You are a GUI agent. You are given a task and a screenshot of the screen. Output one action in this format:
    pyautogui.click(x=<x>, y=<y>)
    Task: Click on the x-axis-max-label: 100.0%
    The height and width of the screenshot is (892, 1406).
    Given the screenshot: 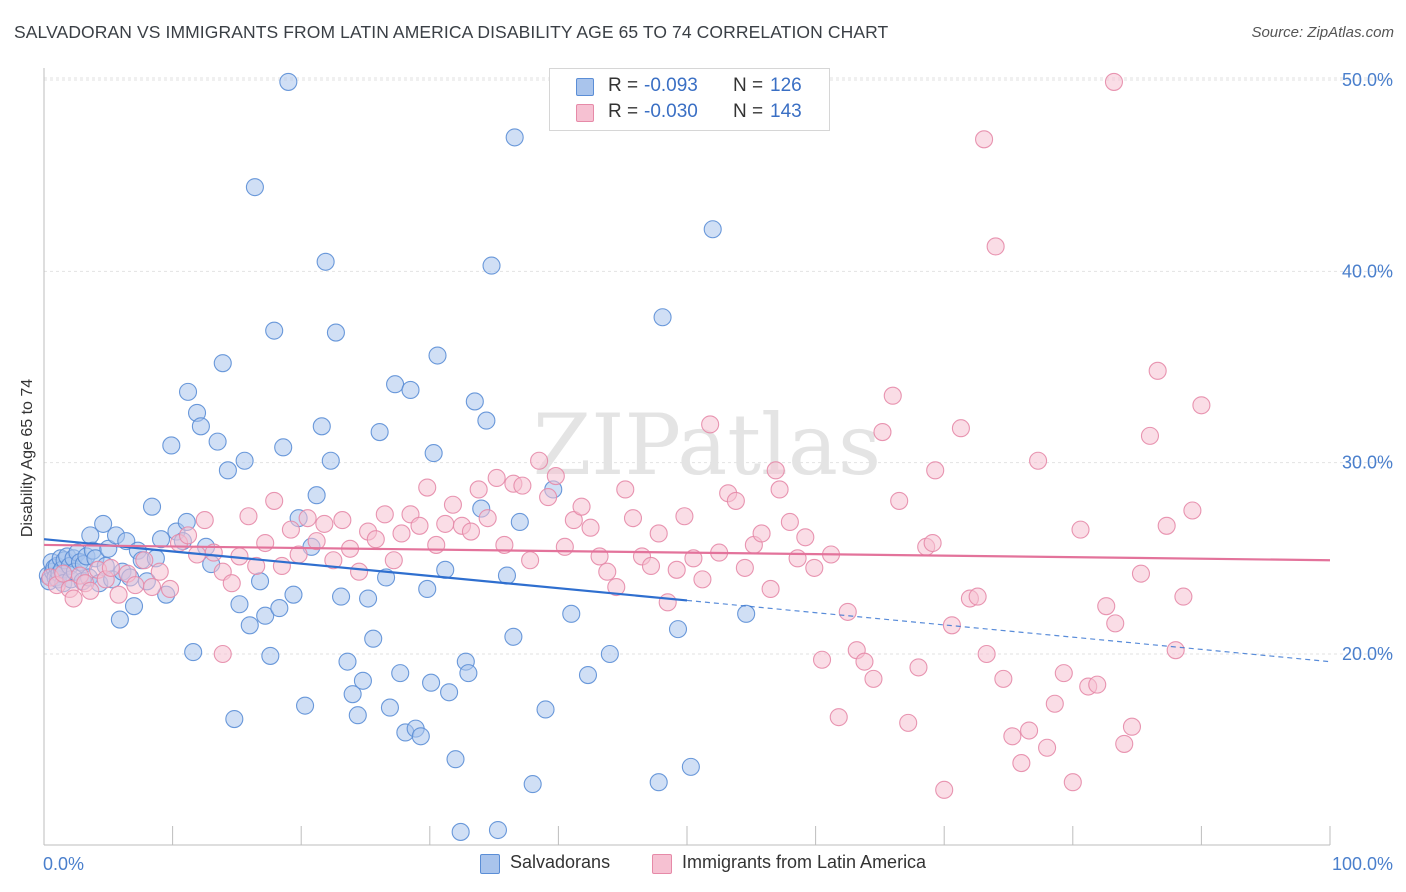 What is the action you would take?
    pyautogui.click(x=1362, y=864)
    